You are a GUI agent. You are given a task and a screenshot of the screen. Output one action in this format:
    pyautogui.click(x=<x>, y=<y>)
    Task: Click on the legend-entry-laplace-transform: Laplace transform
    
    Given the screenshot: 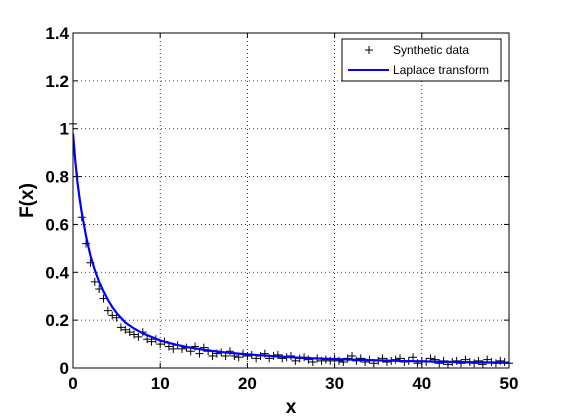 What is the action you would take?
    pyautogui.click(x=441, y=70)
    